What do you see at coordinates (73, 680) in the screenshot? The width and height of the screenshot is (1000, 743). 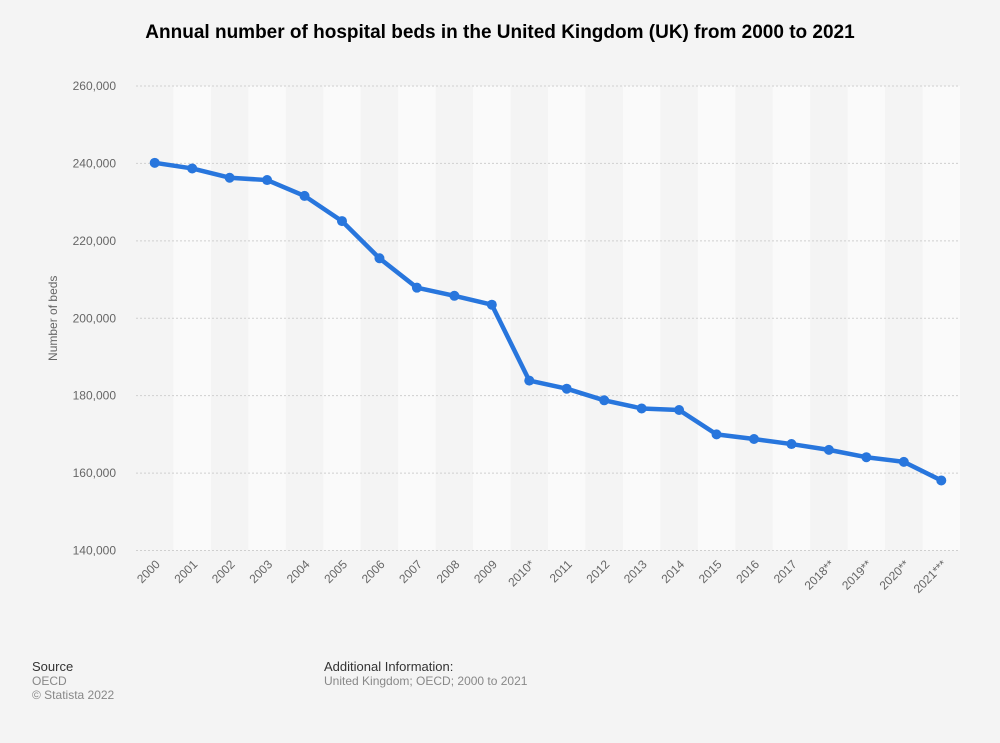 I see `source-block: Source OECD © Statista 2022` at bounding box center [73, 680].